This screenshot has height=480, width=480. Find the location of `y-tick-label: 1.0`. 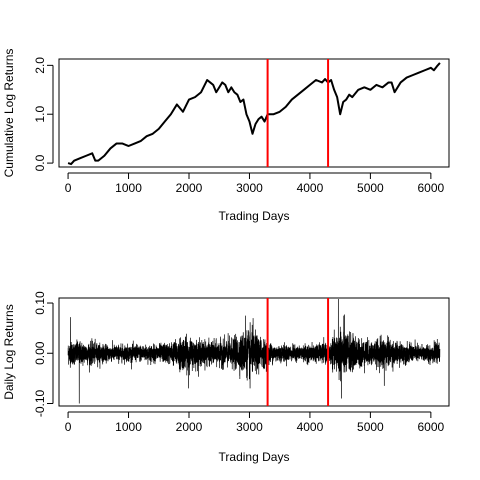

y-tick-label: 1.0 is located at coordinates (40, 114).